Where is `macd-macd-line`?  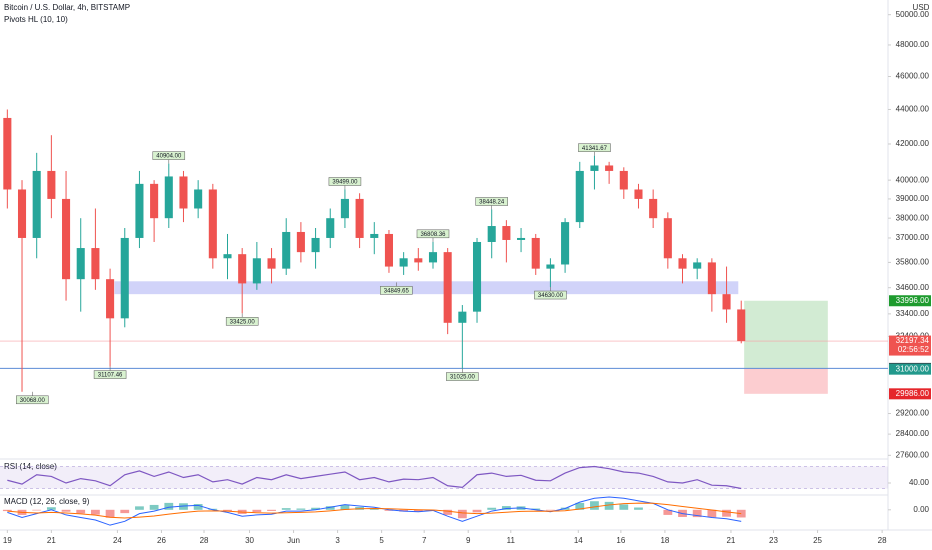 macd-macd-line is located at coordinates (374, 511).